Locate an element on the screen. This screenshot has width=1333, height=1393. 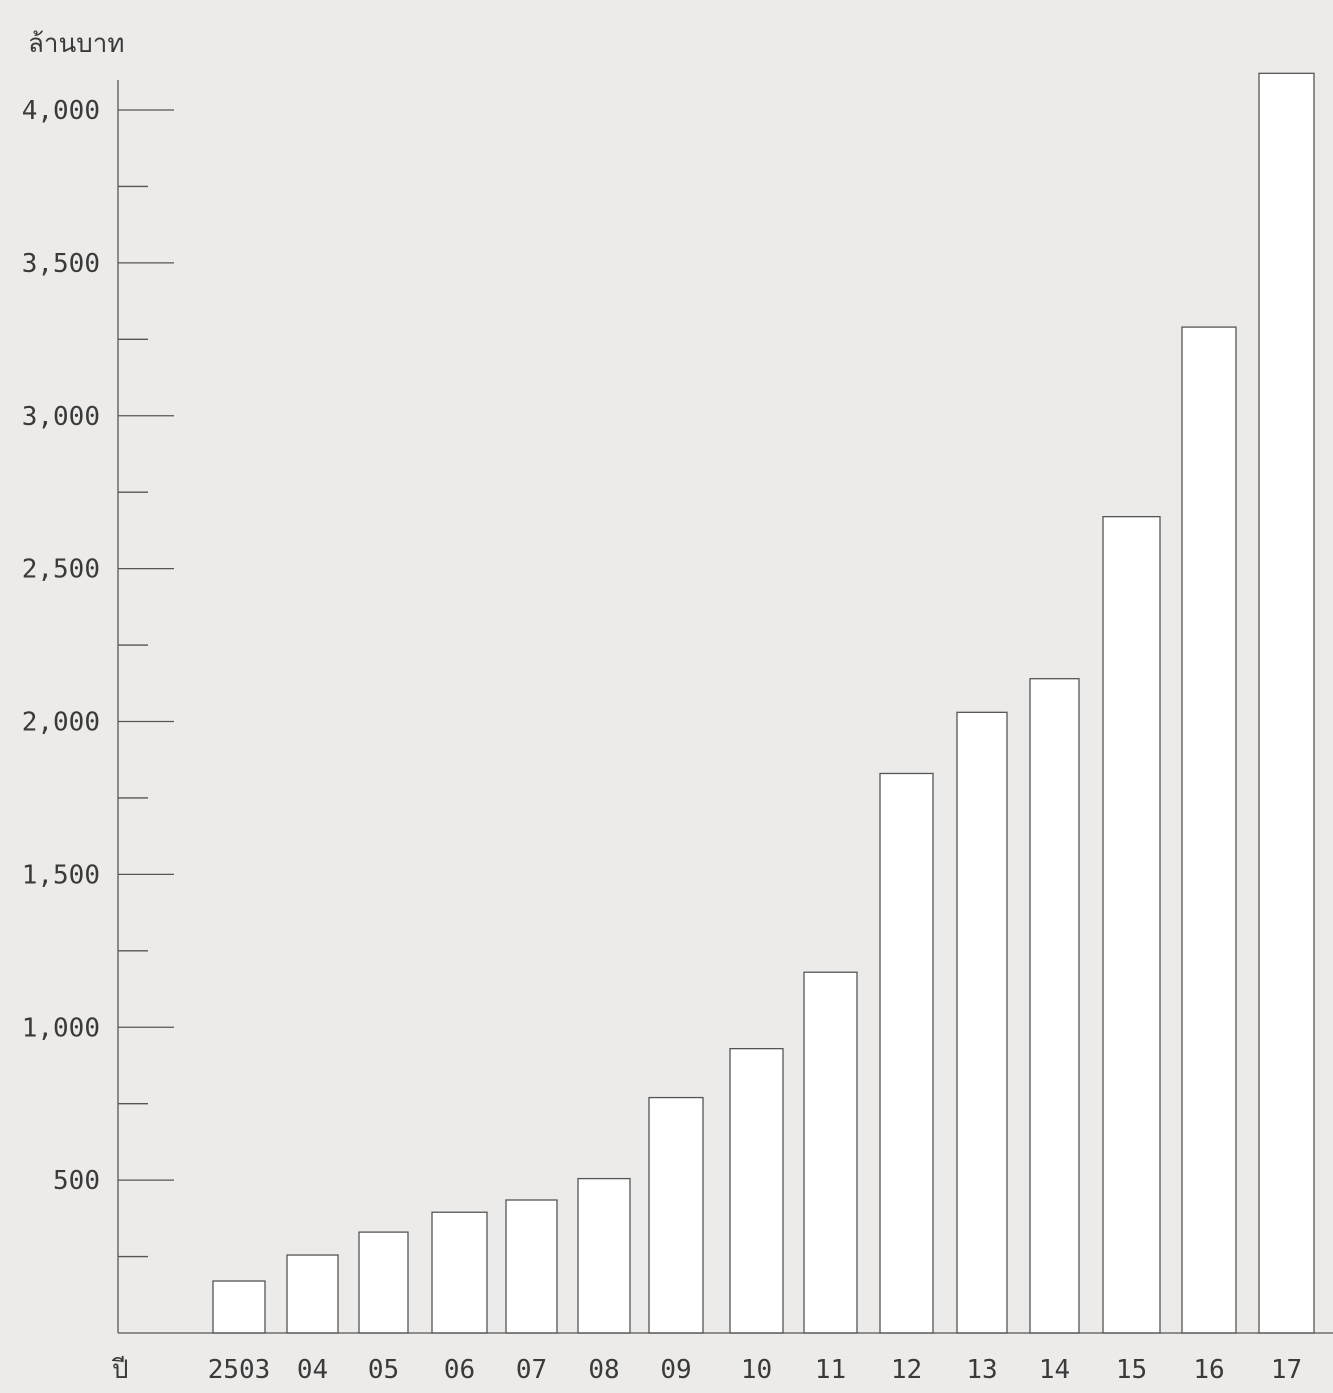
y-tick-label-3000: 3,000 is located at coordinates (61, 417).